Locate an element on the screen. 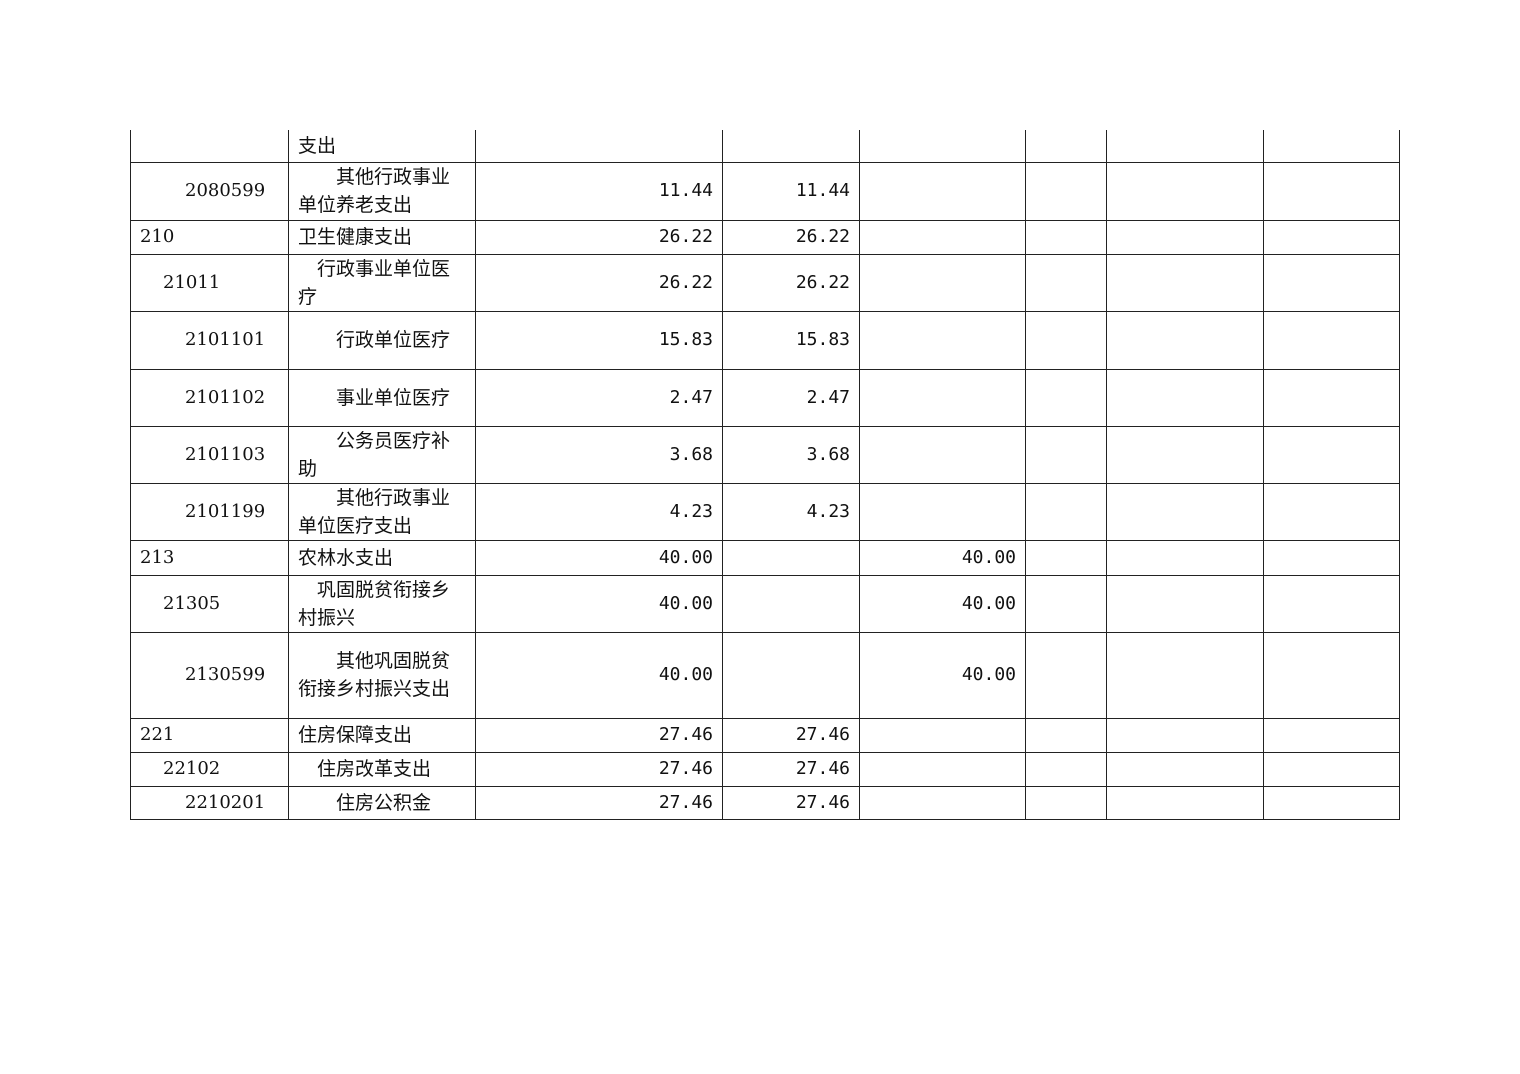 The width and height of the screenshot is (1520, 1074). table-row: 2101199 其他行政事业单位医疗支出 4.23 4.23 is located at coordinates (765, 511).